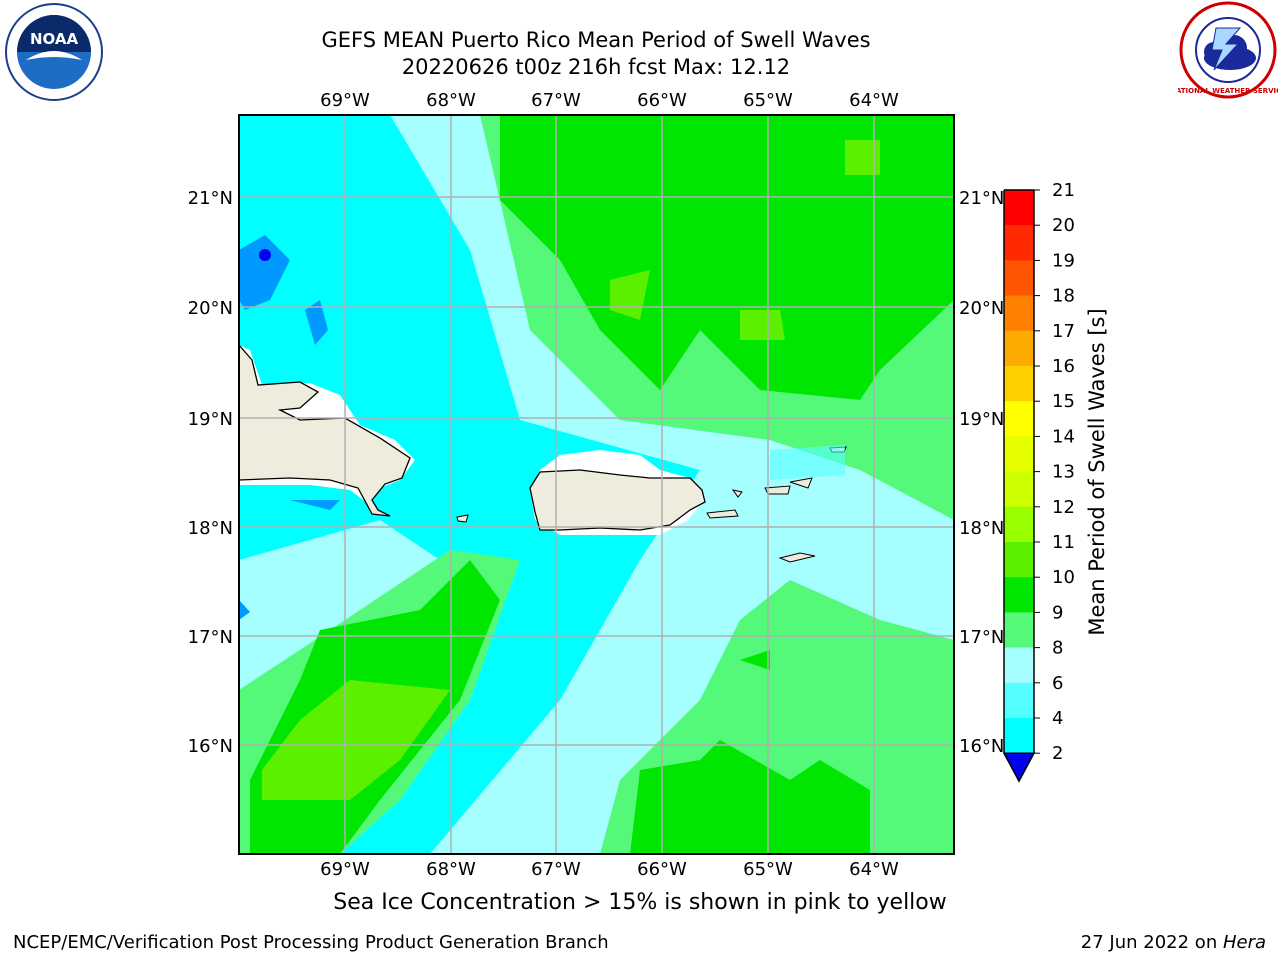  Describe the element at coordinates (981, 419) in the screenshot. I see `lat-label-right: 19°N` at that location.